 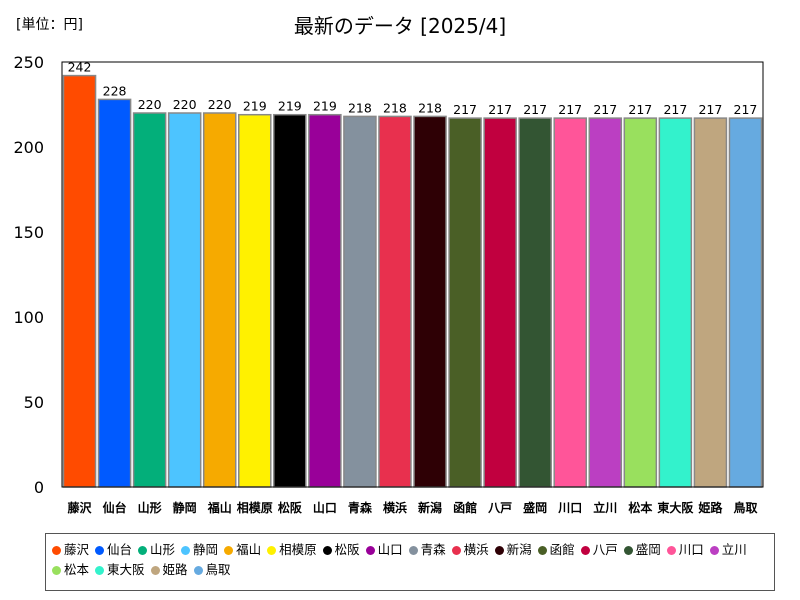 What do you see at coordinates (298, 549) in the screenshot?
I see `legend-label: 相模原` at bounding box center [298, 549].